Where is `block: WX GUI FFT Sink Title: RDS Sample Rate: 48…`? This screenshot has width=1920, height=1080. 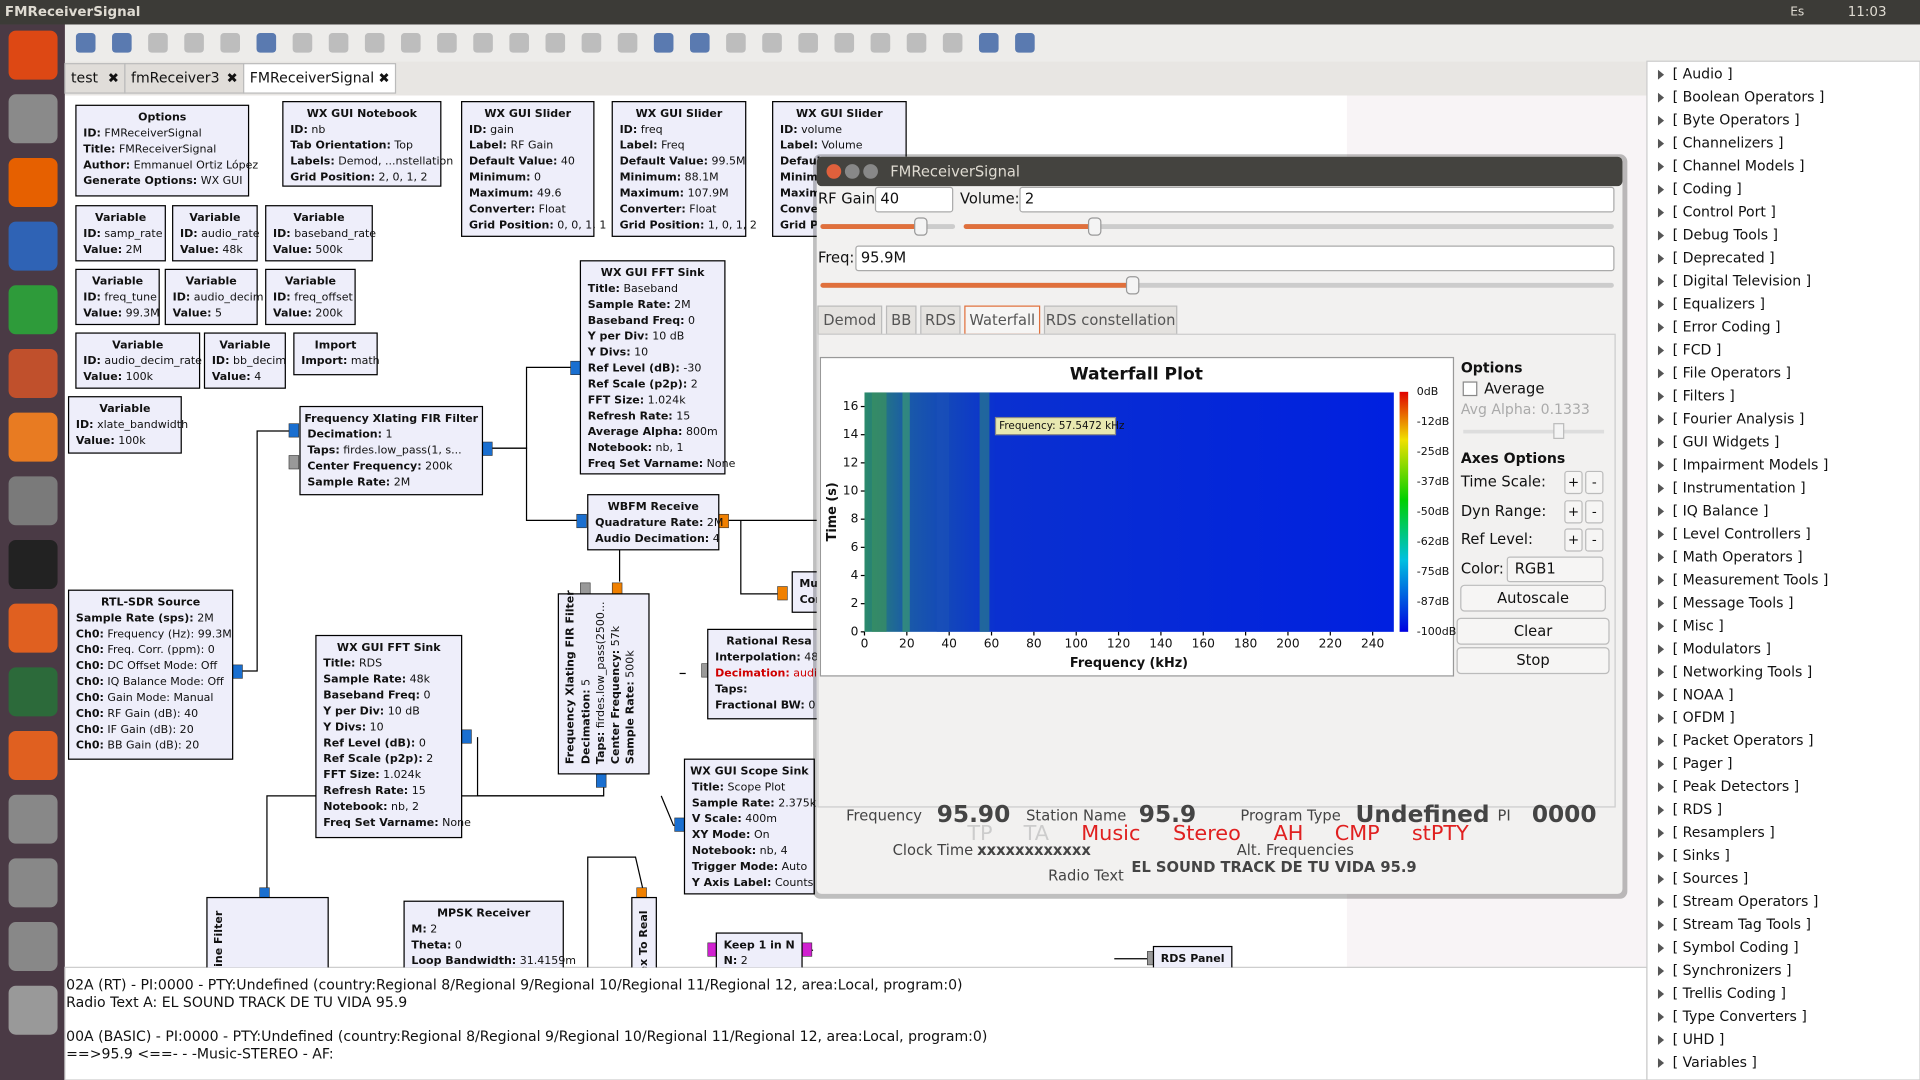
block: WX GUI FFT Sink Title: RDS Sample Rate: 48… is located at coordinates (393, 736).